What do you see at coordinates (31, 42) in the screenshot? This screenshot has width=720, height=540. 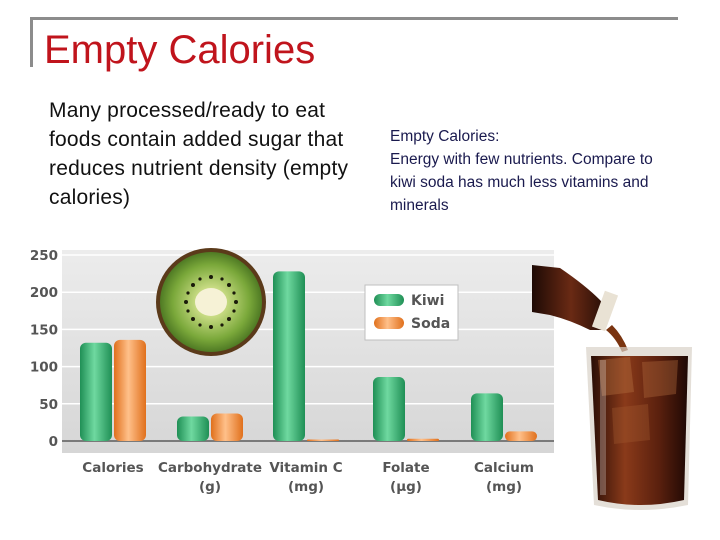 I see `slide-frame-left` at bounding box center [31, 42].